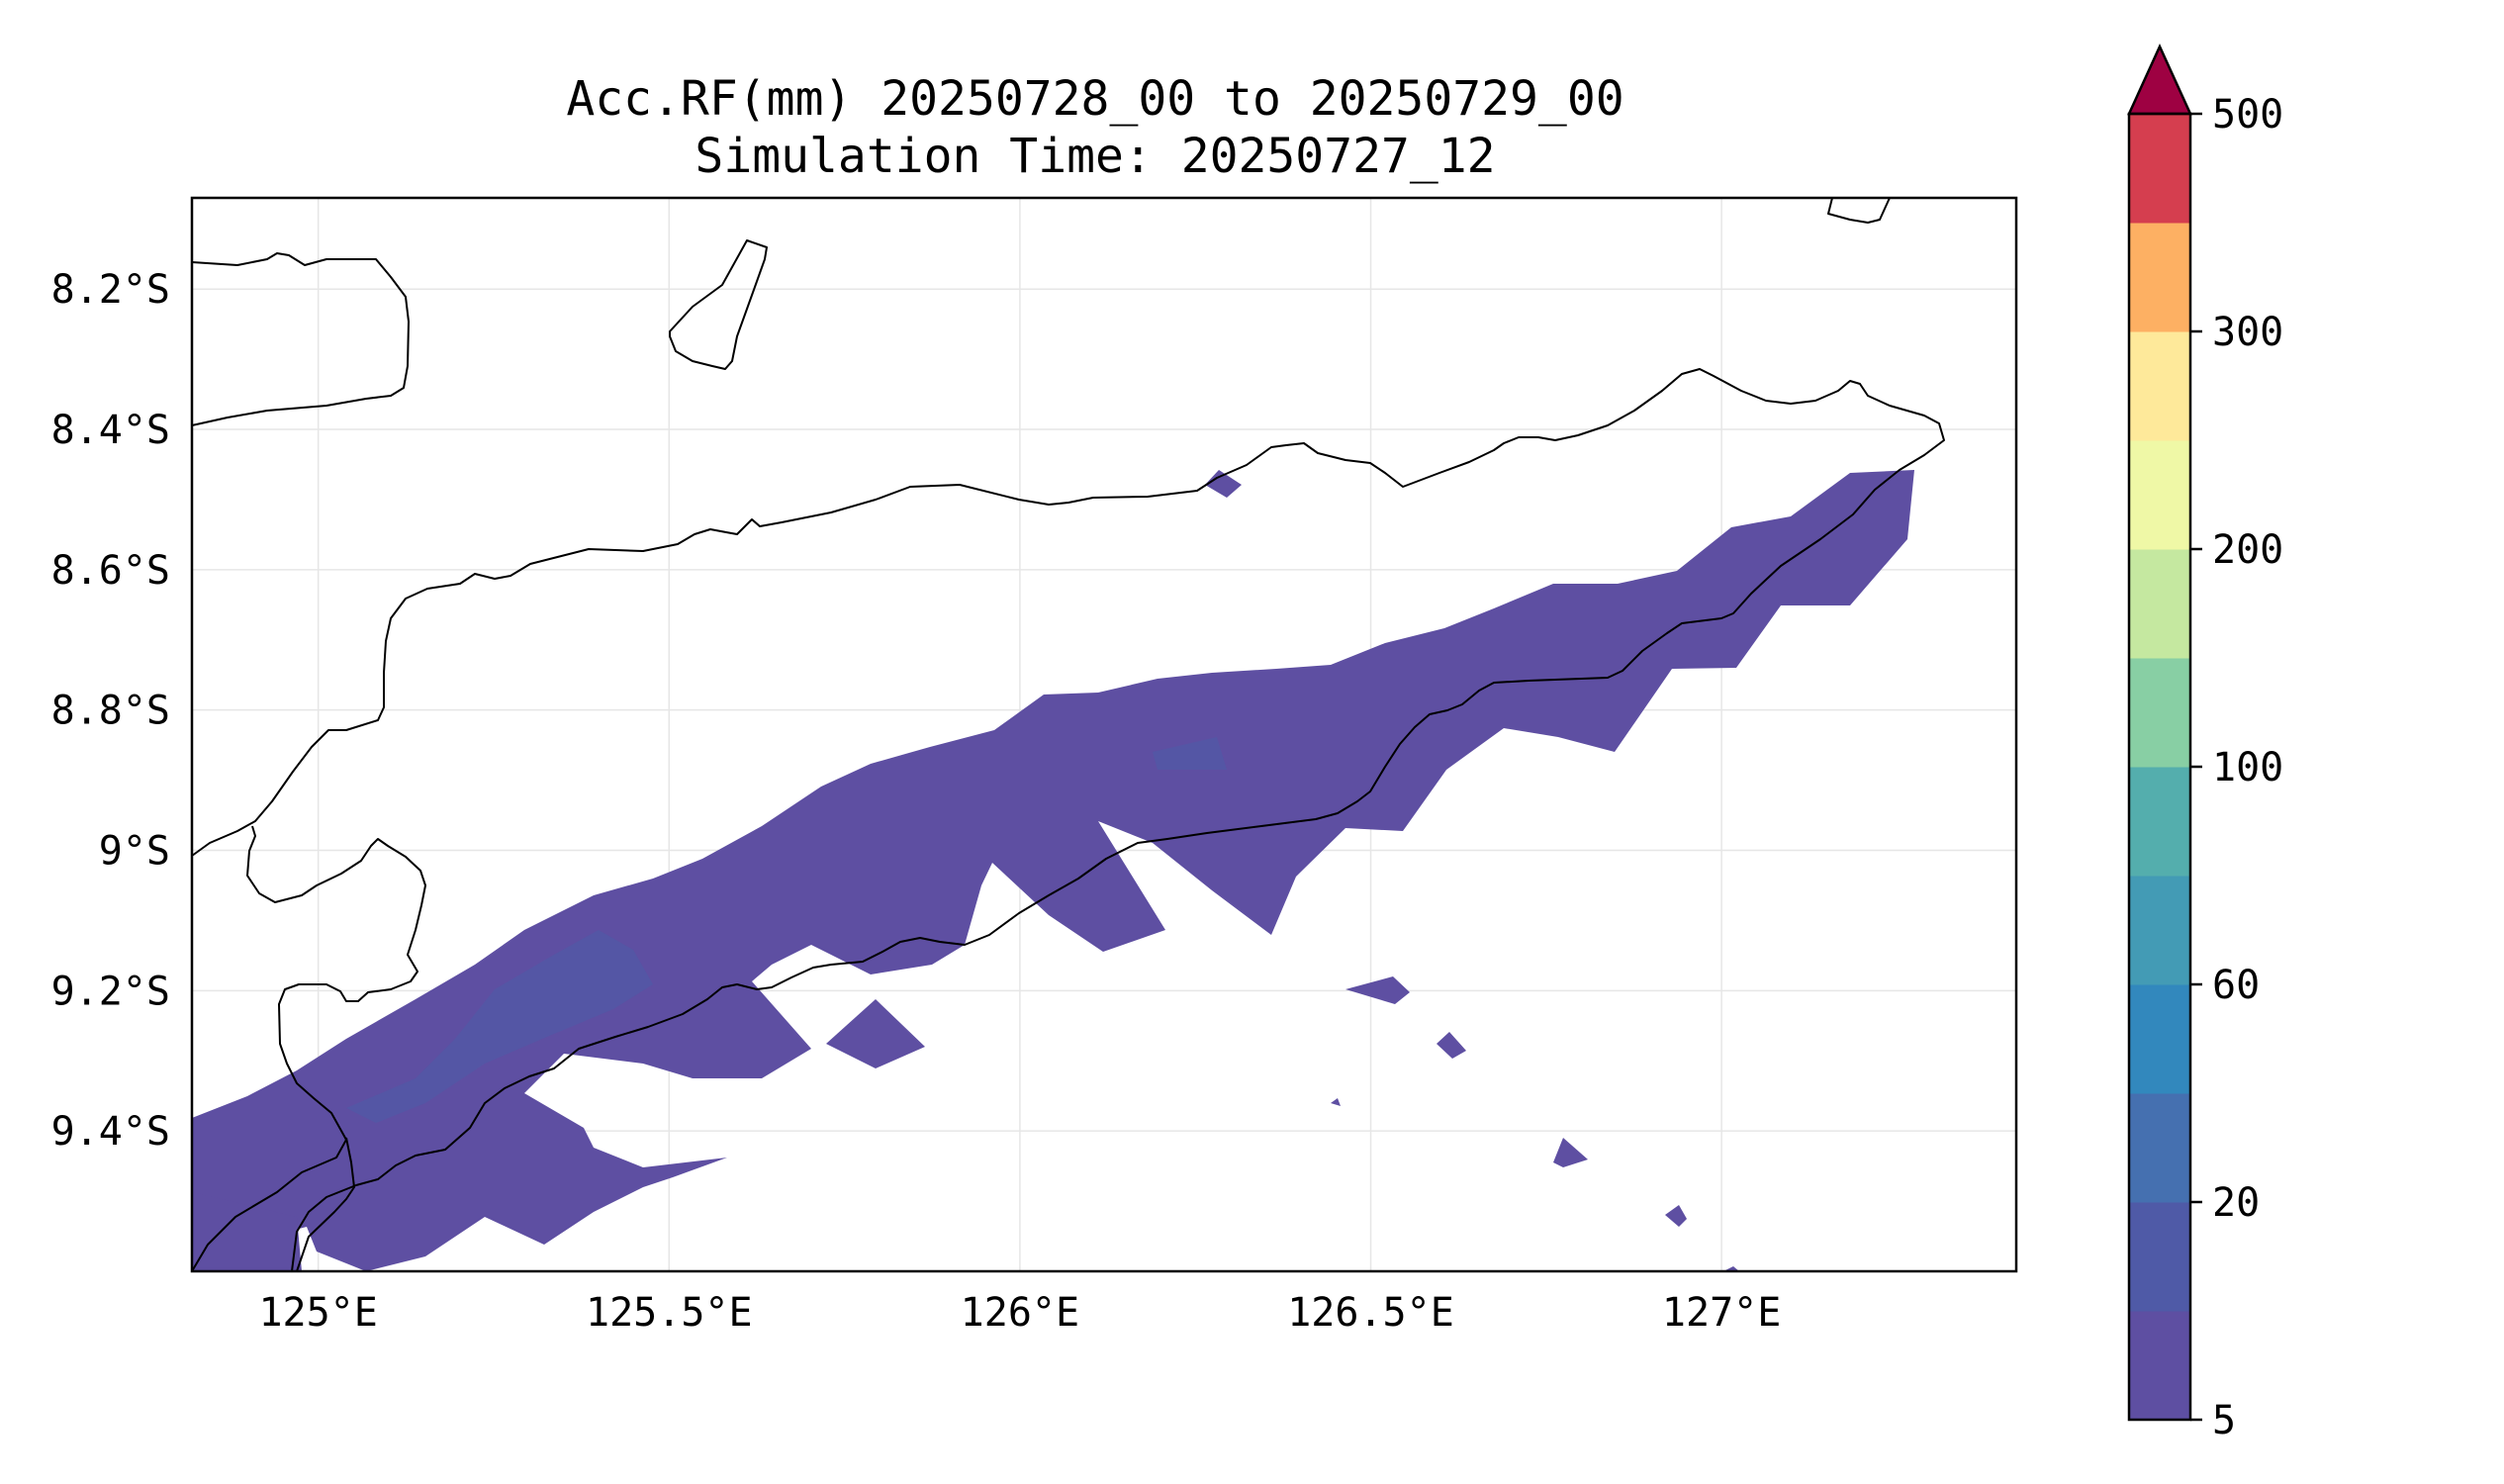 This screenshot has height=1484, width=2504. What do you see at coordinates (110, 571) in the screenshot?
I see `lat-tick-label: 8.6°S` at bounding box center [110, 571].